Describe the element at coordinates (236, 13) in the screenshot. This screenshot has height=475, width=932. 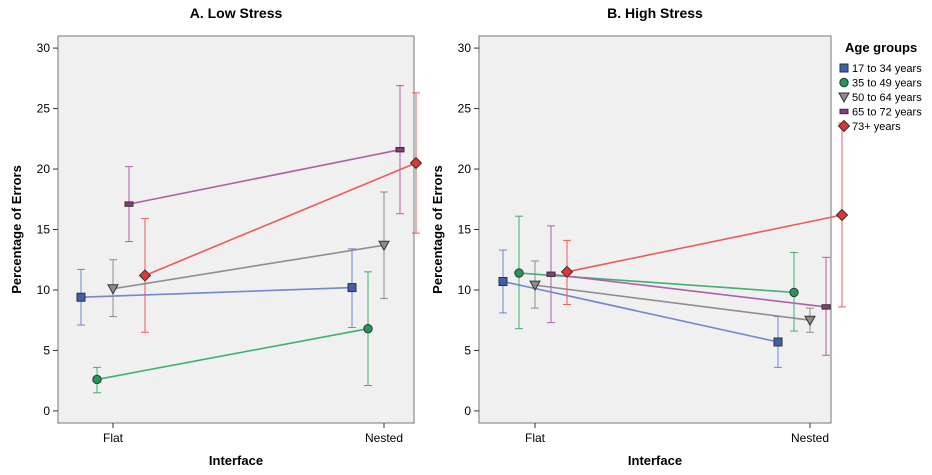
I see `panel-title: A. Low Stress` at that location.